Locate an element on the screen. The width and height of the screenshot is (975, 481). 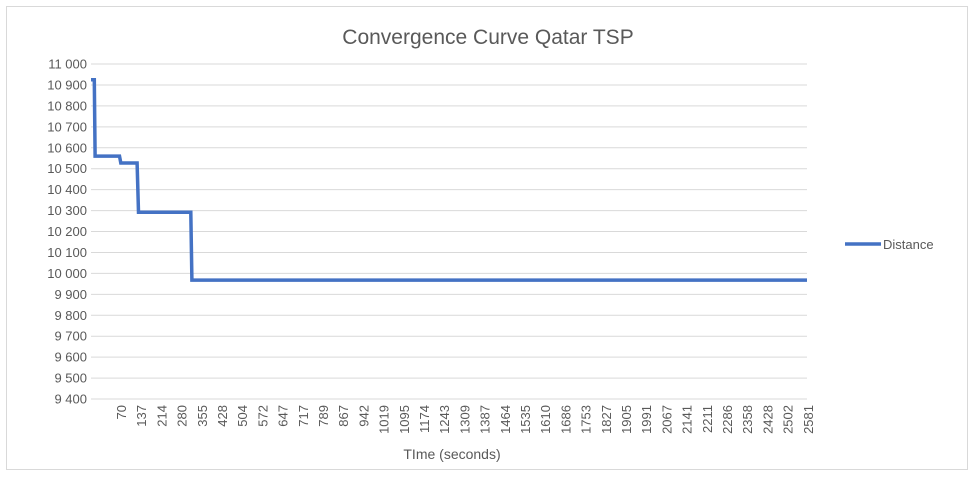
y-tick-label: 9 800 is located at coordinates (70, 315).